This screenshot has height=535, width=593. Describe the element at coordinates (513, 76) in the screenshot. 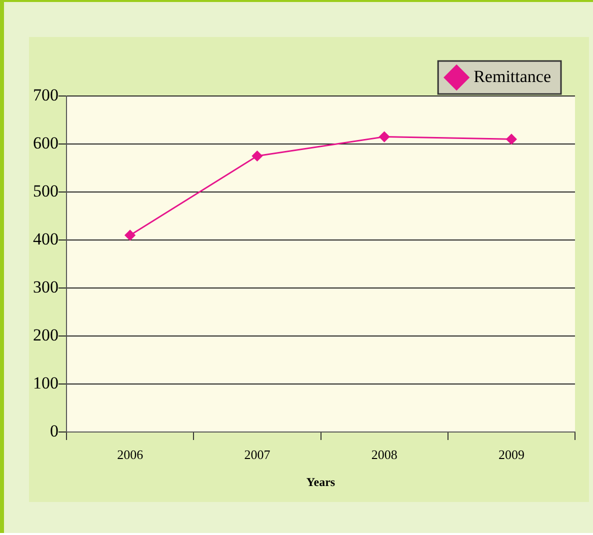

I see `legend-label: Remittance` at that location.